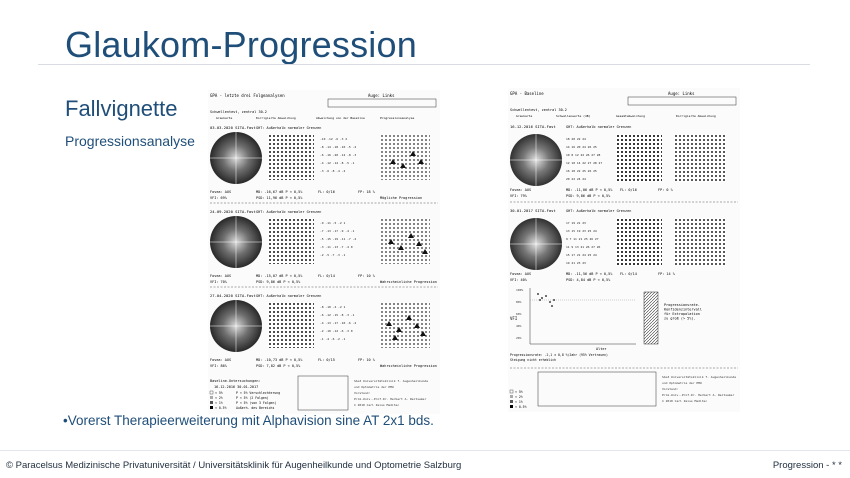  Describe the element at coordinates (630, 116) in the screenshot. I see `col-label-2: Gesamtabweichung` at that location.